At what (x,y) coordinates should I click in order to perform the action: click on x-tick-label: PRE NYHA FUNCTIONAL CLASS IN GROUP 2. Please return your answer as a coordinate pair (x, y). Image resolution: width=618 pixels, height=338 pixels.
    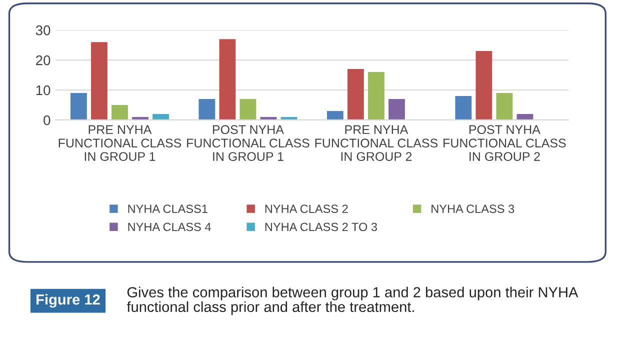
    Looking at the image, I should click on (376, 143).